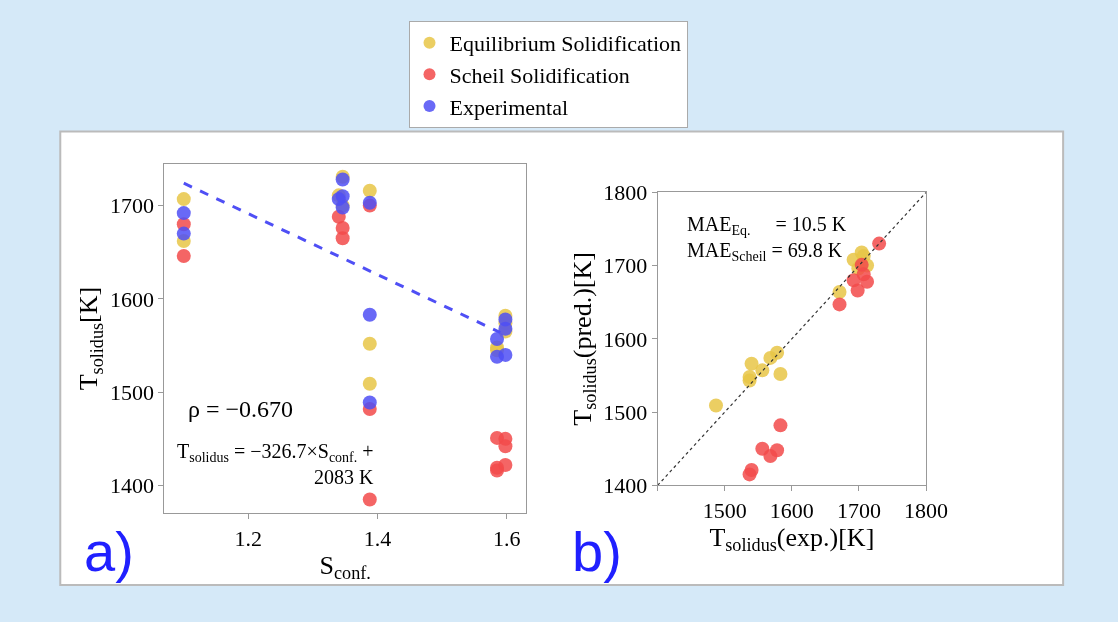 The height and width of the screenshot is (622, 1118). I want to click on x-tick-label: 1500, so click(724, 510).